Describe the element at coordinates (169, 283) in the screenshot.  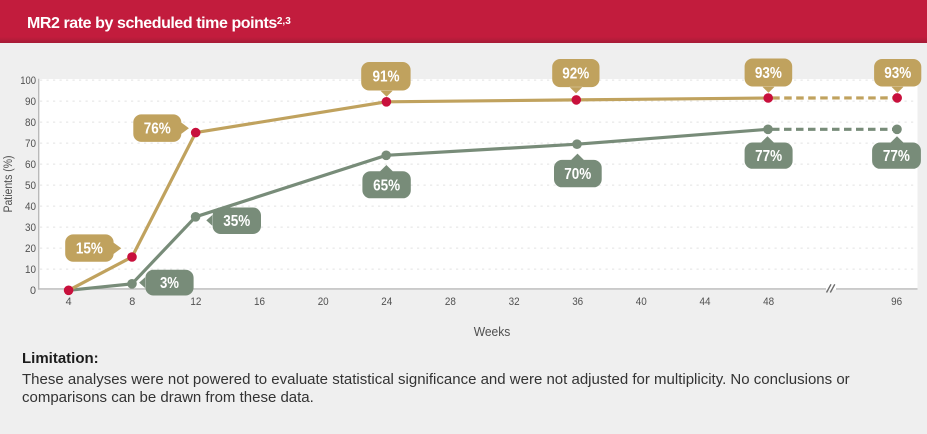
I see `svg-text: 3%` at that location.